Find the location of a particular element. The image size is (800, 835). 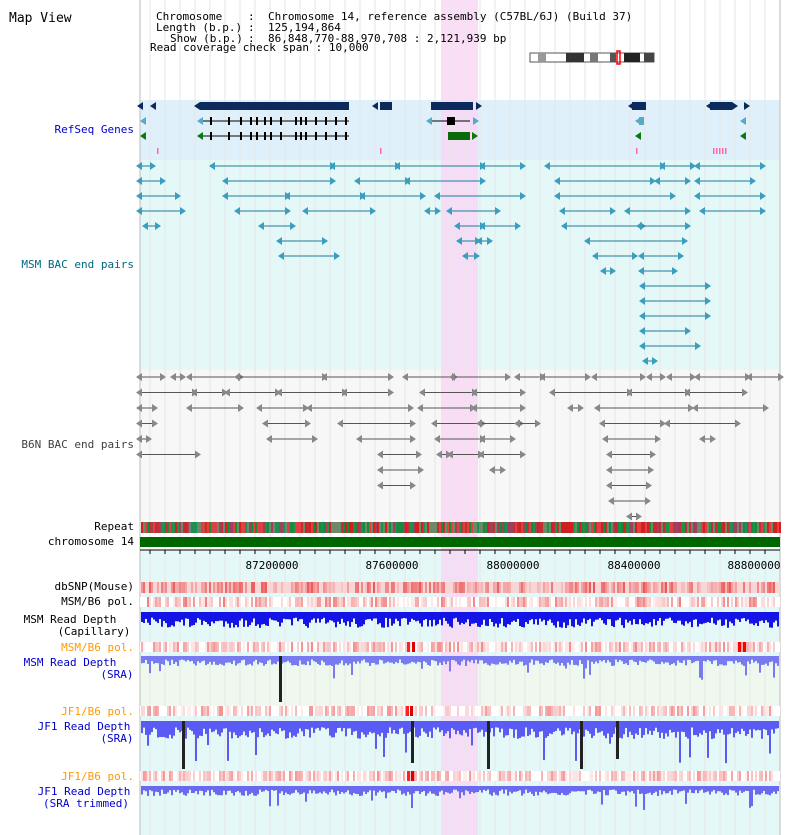

label-msm-depth-cap-1: MSM Read Depth is located at coordinates (70, 619).